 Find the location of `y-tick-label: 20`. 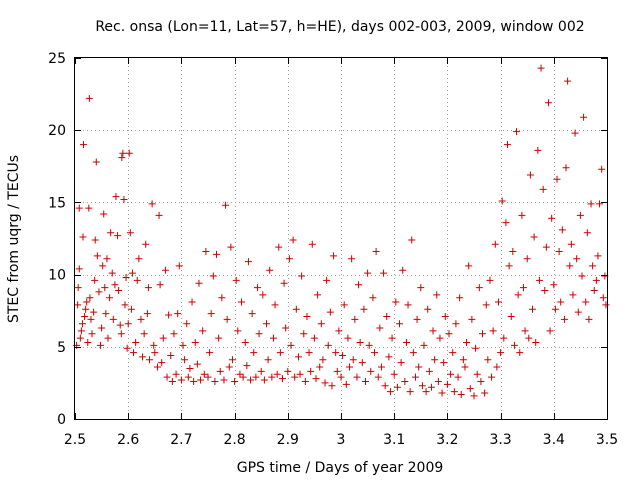

y-tick-label: 20 is located at coordinates (57, 131).